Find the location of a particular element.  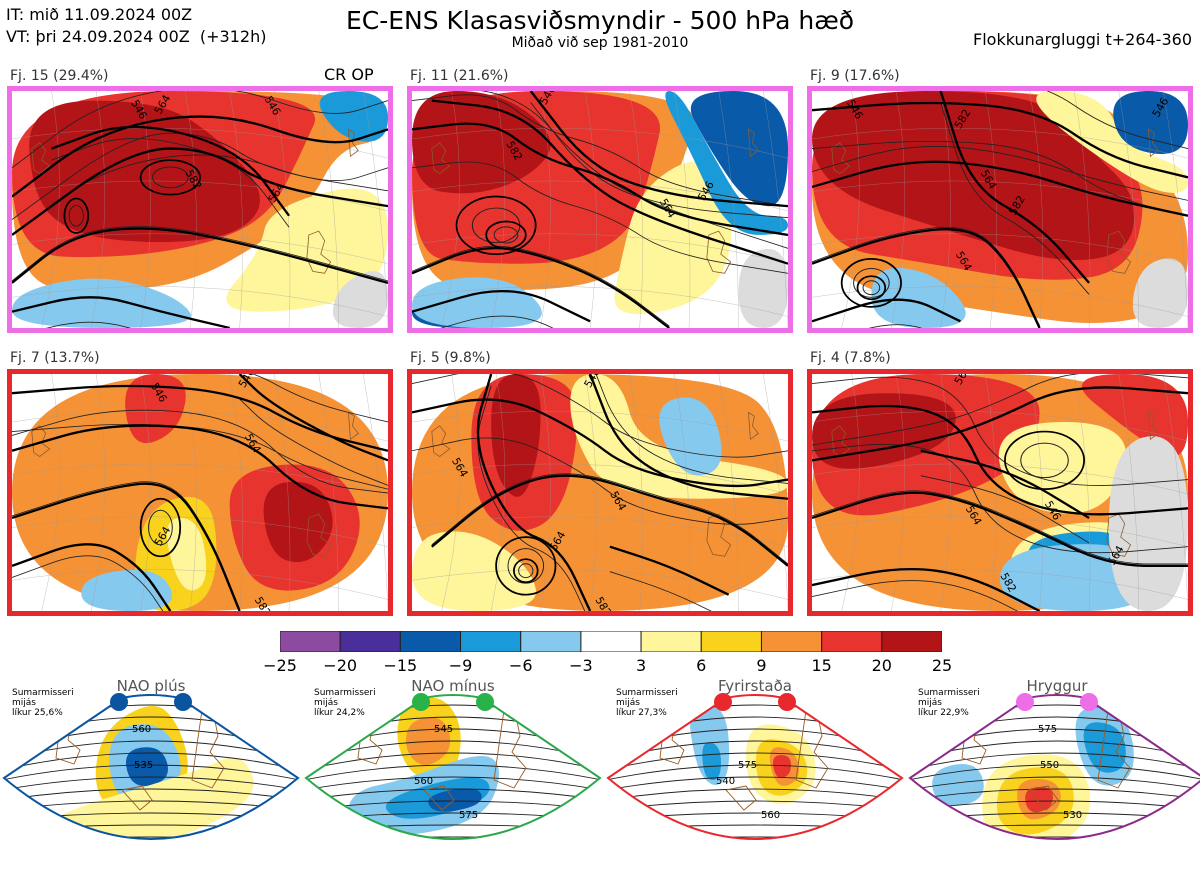

regime-fan: 540 560 575 is located at coordinates (755, 780).